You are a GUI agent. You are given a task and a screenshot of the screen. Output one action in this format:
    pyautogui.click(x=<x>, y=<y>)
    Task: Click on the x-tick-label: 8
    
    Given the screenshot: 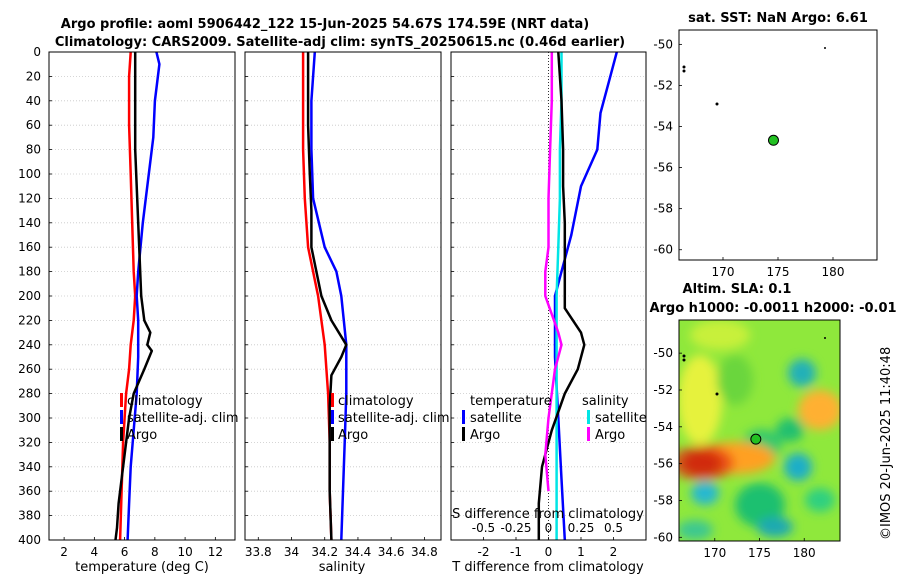 What is the action you would take?
    pyautogui.click(x=155, y=552)
    